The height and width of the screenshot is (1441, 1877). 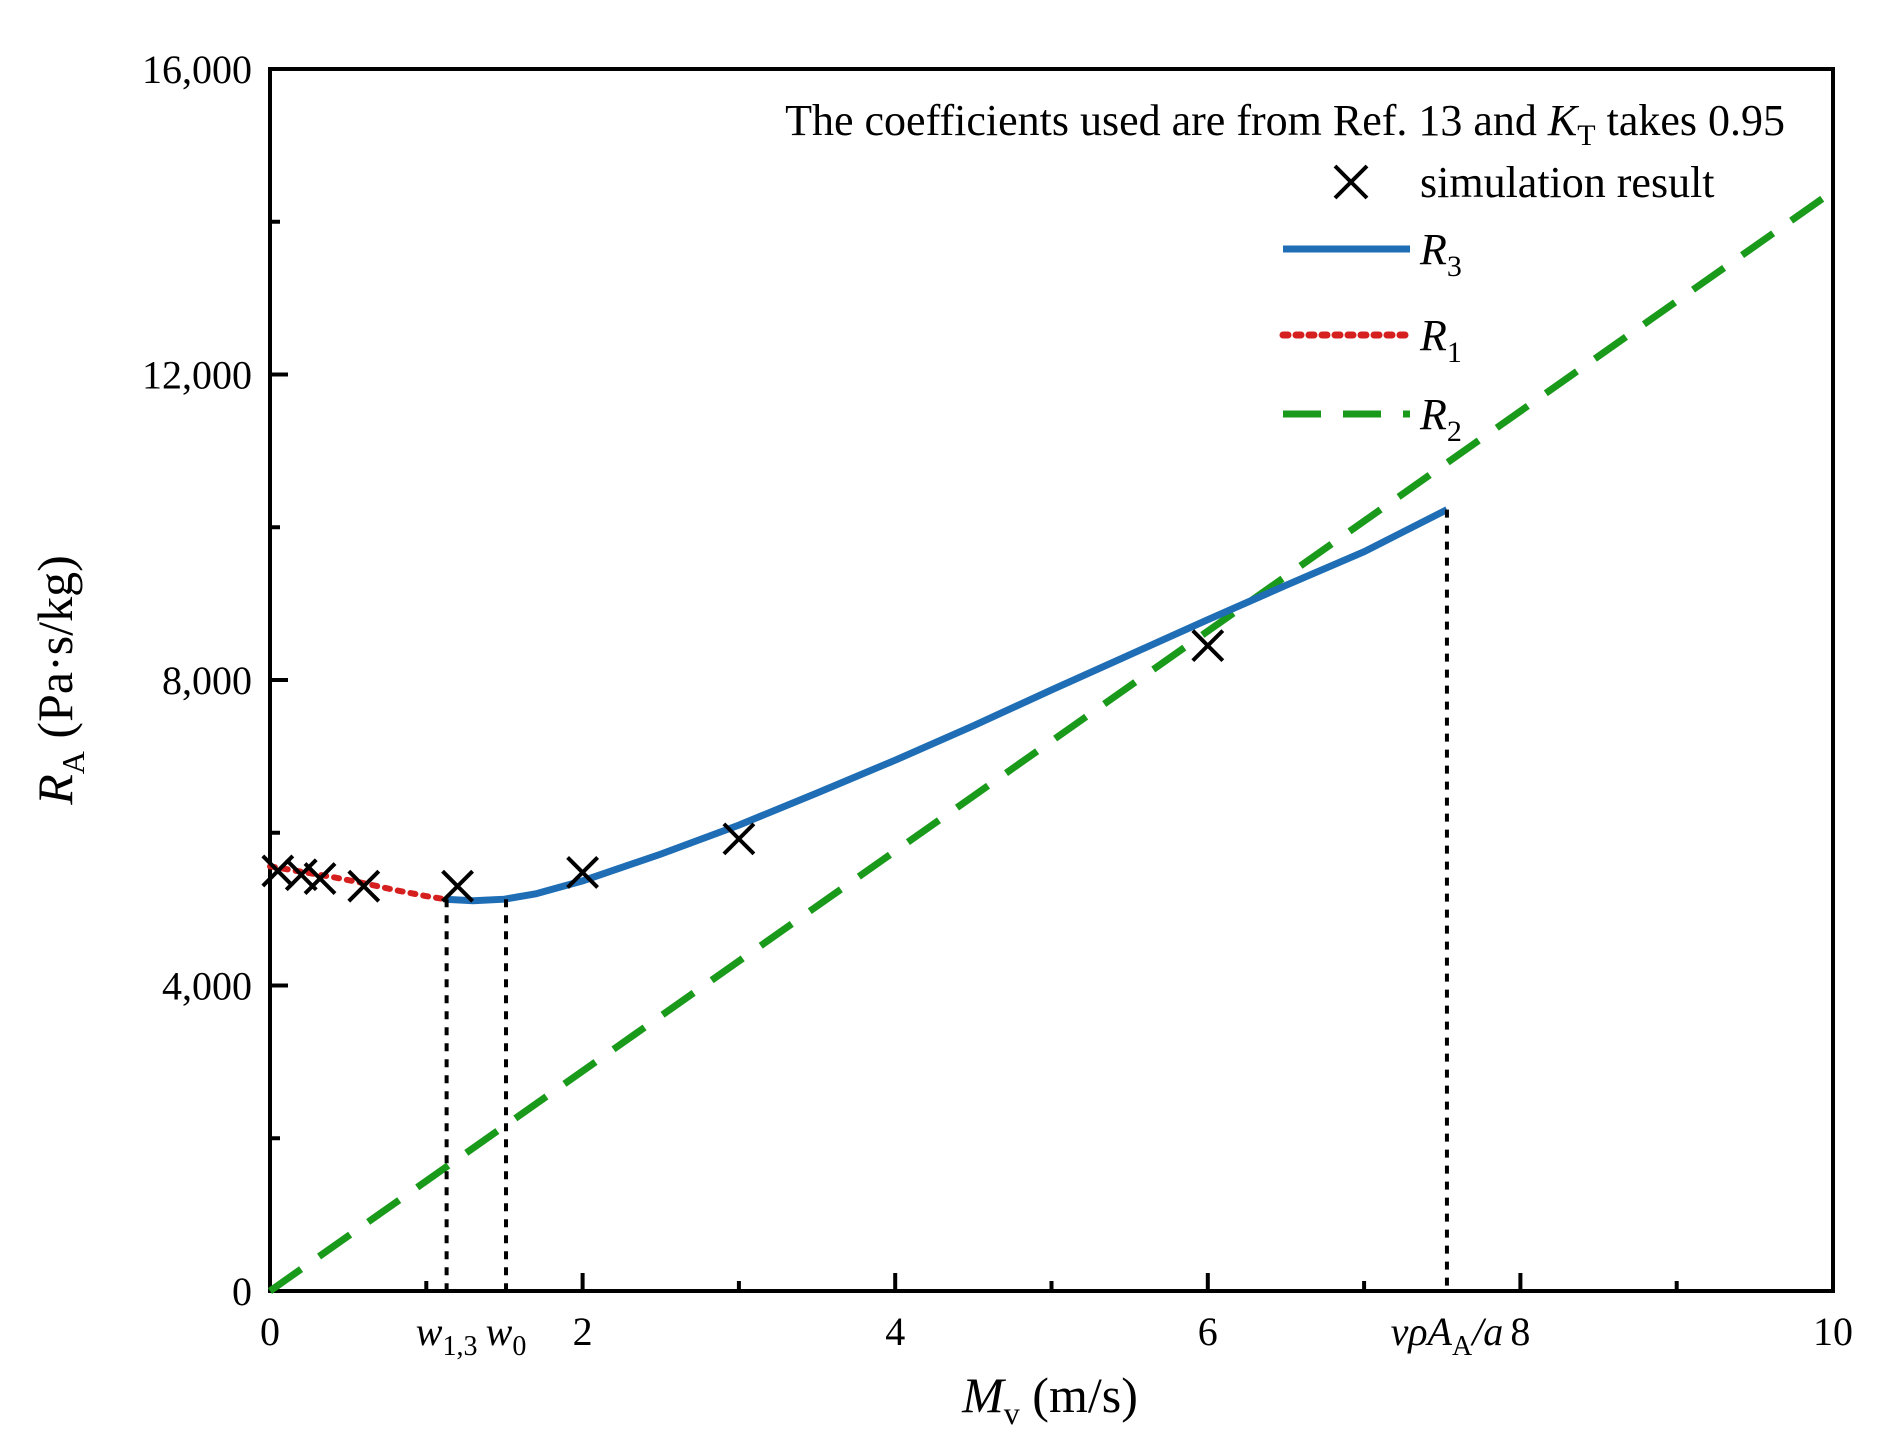 I want to click on legend-item-simulation: simulation result, so click(x=1524, y=182).